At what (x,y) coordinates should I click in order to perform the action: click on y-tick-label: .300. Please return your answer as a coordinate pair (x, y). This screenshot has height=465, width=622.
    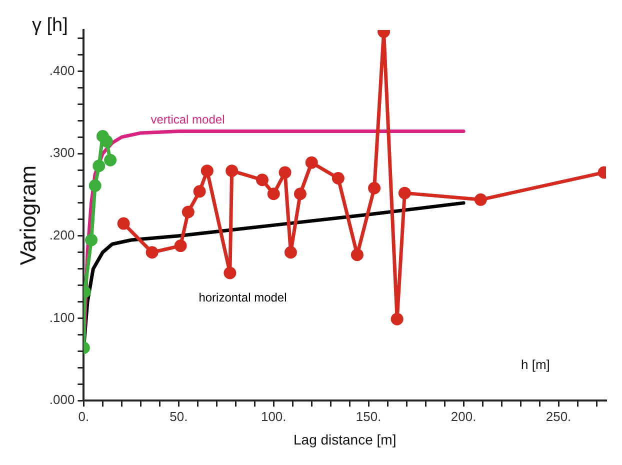
    Looking at the image, I should click on (62, 152).